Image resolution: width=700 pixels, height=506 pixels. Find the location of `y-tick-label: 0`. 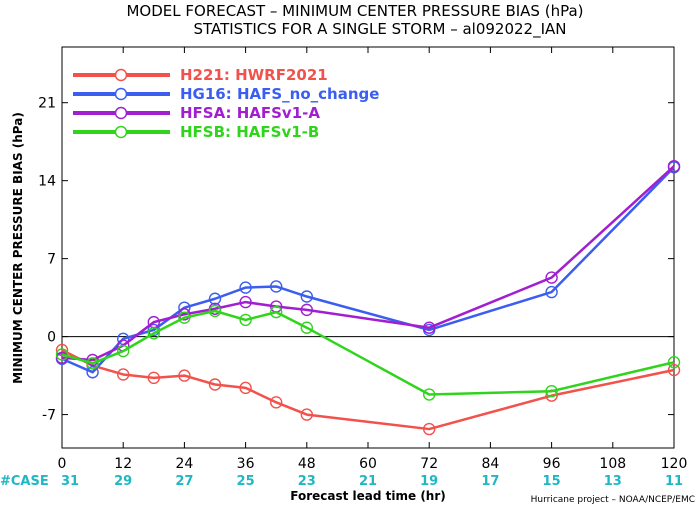

y-tick-label: 0 is located at coordinates (51, 338).